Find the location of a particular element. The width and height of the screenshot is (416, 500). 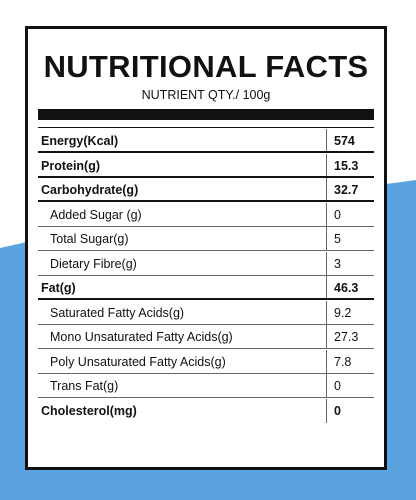

nutrient-value: 27.3 is located at coordinates (346, 337).